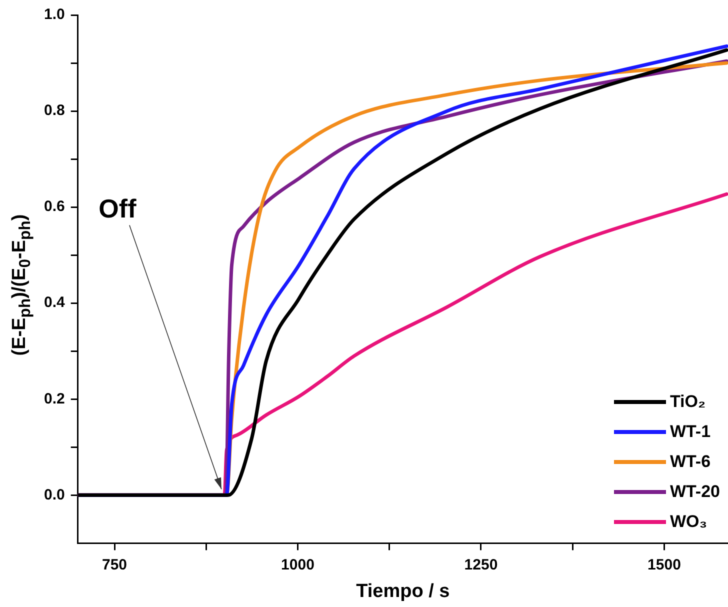 The height and width of the screenshot is (607, 728). I want to click on x-tick-label: 750, so click(115, 565).